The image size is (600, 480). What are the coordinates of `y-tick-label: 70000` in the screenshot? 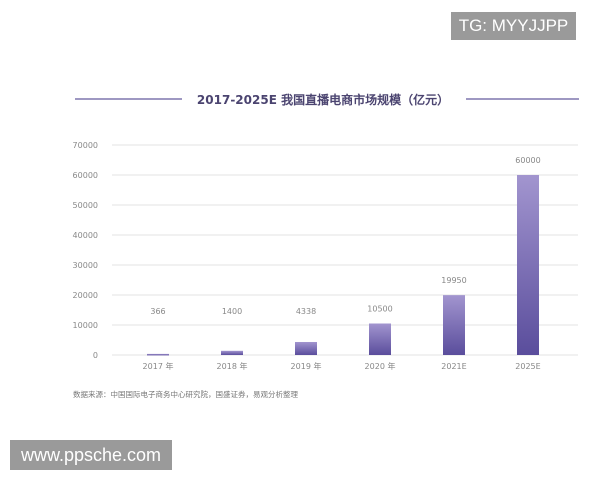 It's located at (85, 145).